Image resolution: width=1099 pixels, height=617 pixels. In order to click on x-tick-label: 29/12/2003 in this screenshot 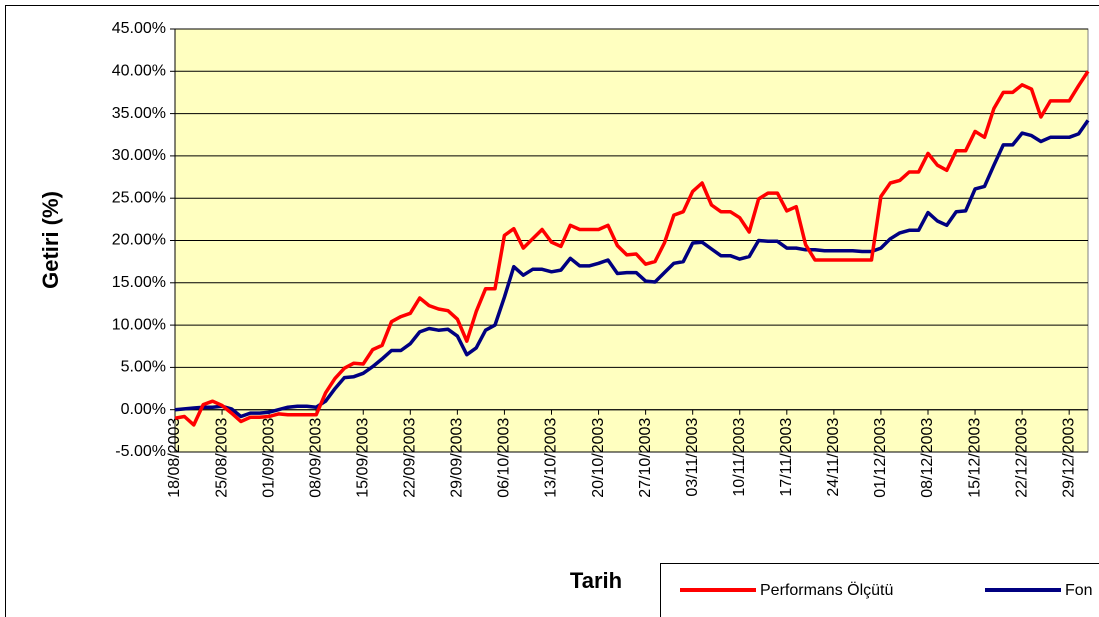, I will do `click(1068, 458)`.